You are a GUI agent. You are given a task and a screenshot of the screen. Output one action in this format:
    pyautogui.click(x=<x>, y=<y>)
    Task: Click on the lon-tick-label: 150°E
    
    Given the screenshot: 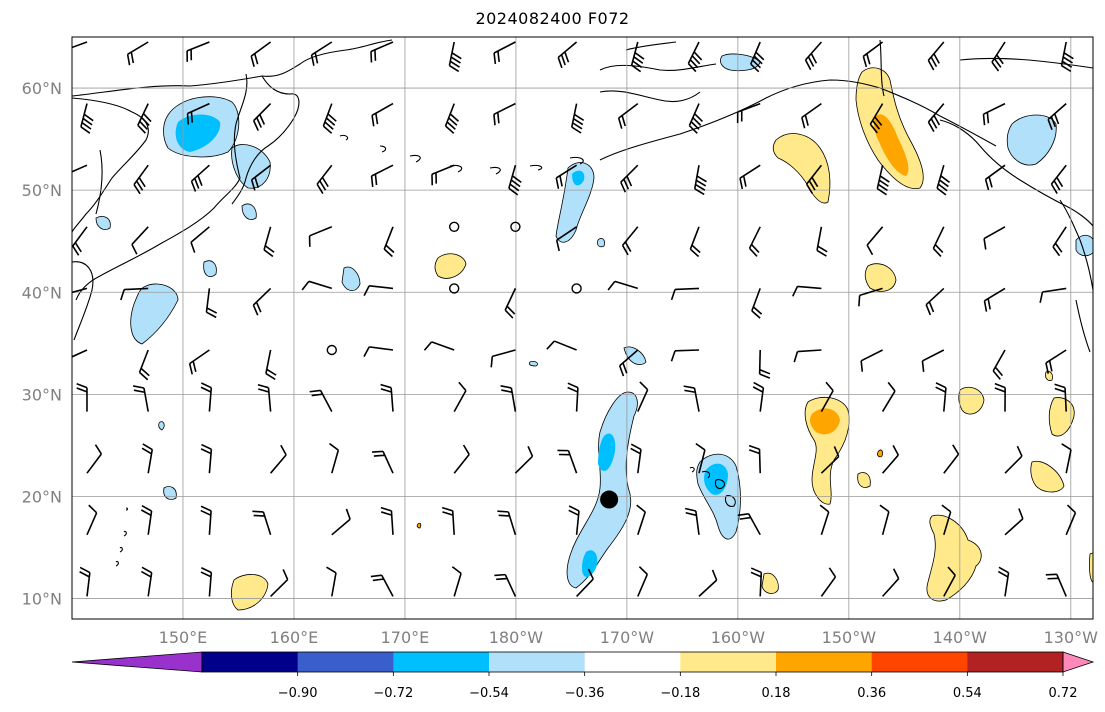 What is the action you would take?
    pyautogui.click(x=183, y=637)
    